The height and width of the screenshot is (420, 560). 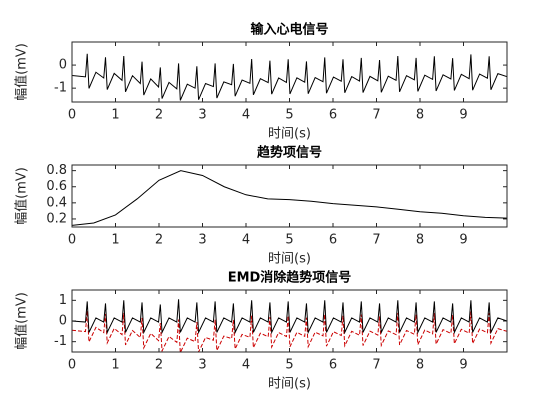 I want to click on y-tick-label: 0.2, so click(x=56, y=218).